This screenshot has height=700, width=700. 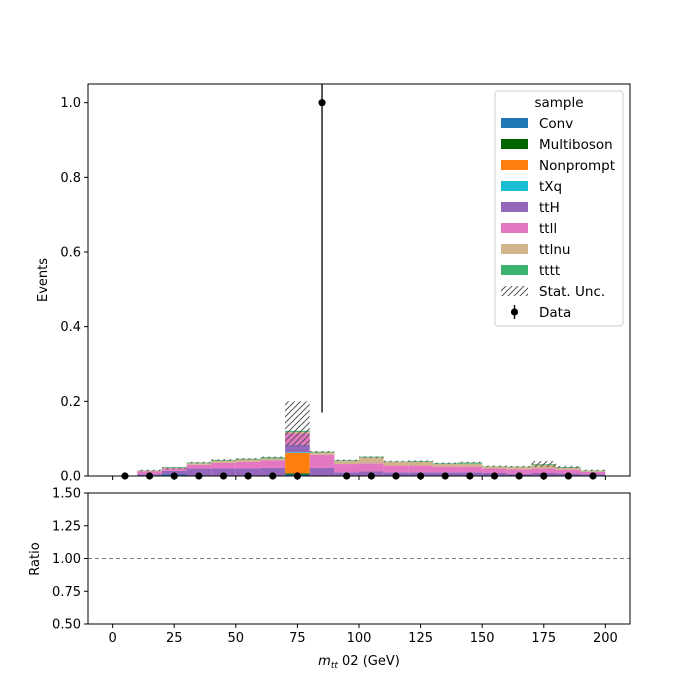 I want to click on legend-title: sample, so click(x=558, y=103).